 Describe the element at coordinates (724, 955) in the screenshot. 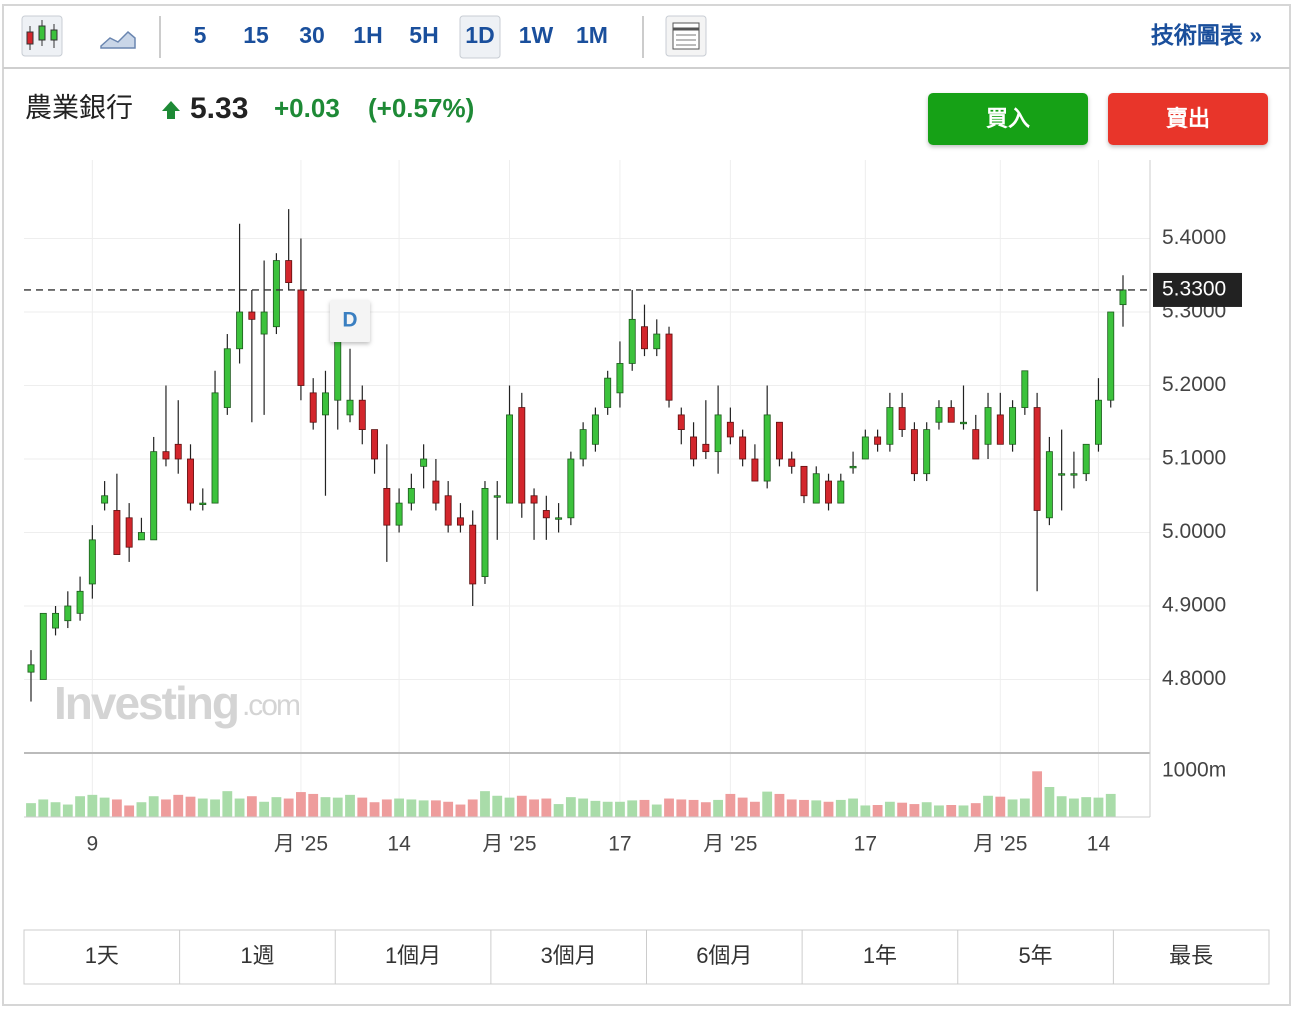

I see `range-button: 6個月` at that location.